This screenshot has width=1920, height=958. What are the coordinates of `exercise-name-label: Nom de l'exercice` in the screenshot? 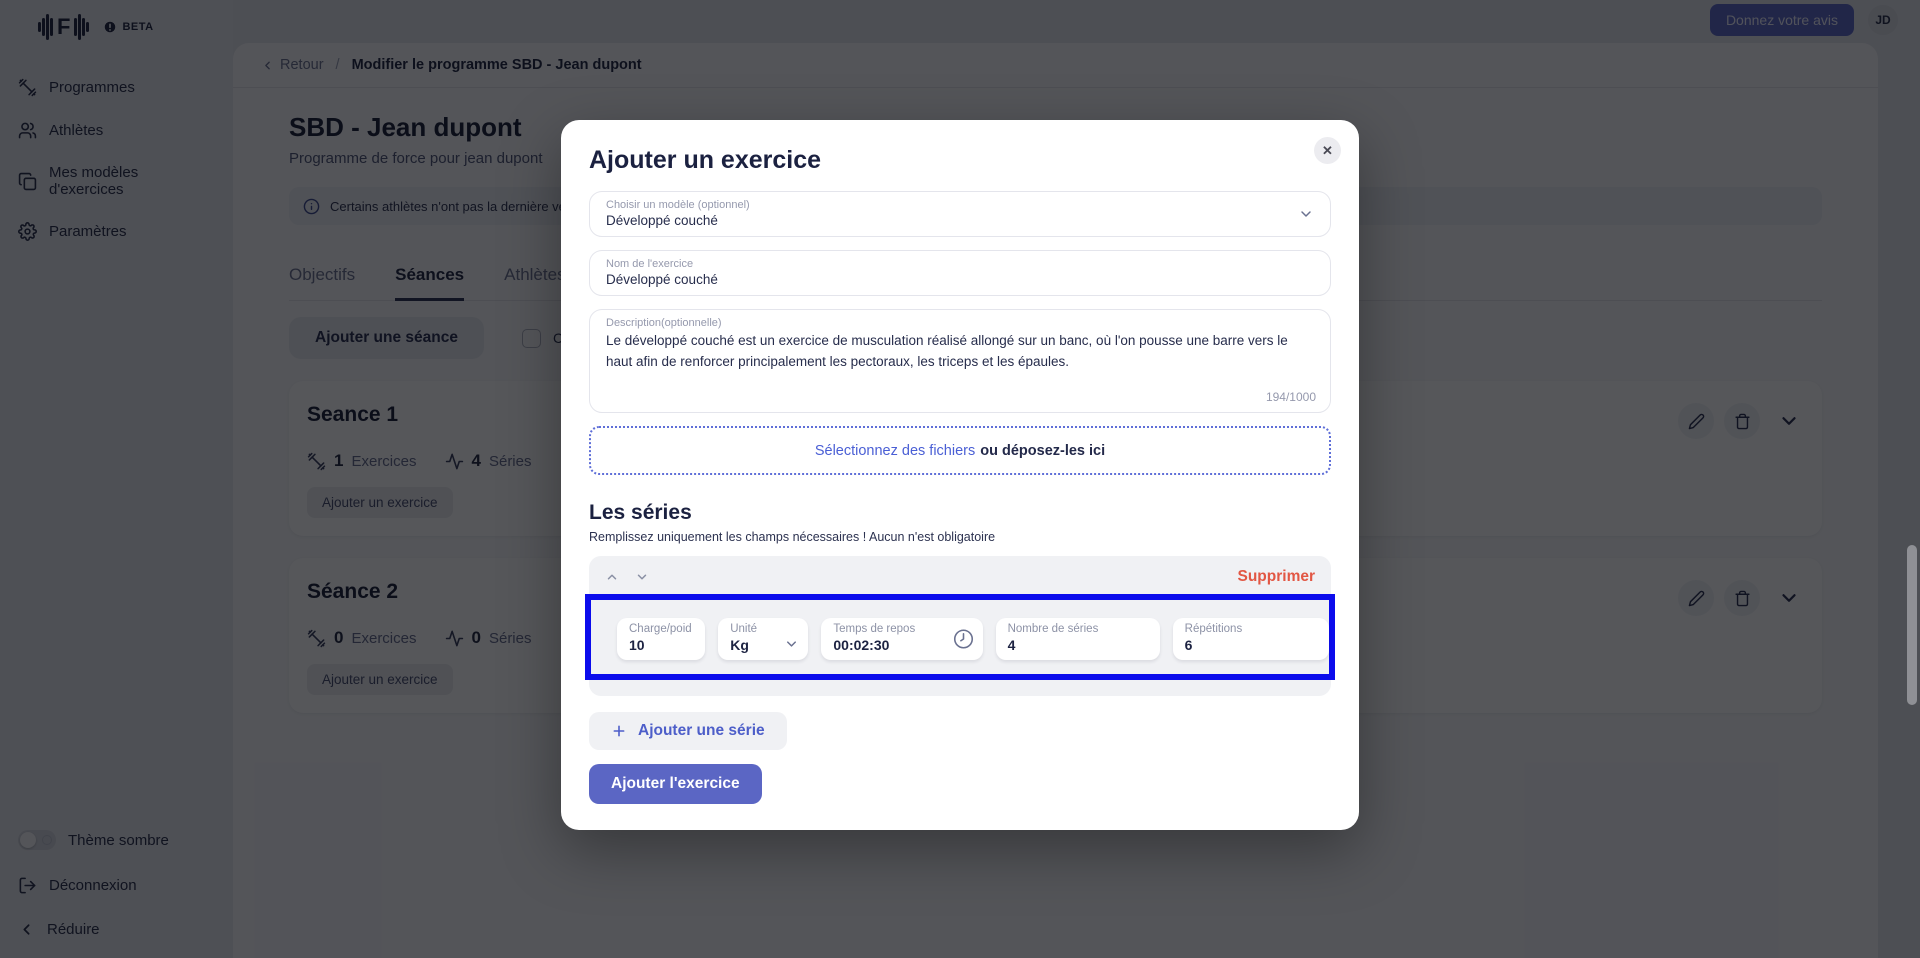 It's located at (650, 264).